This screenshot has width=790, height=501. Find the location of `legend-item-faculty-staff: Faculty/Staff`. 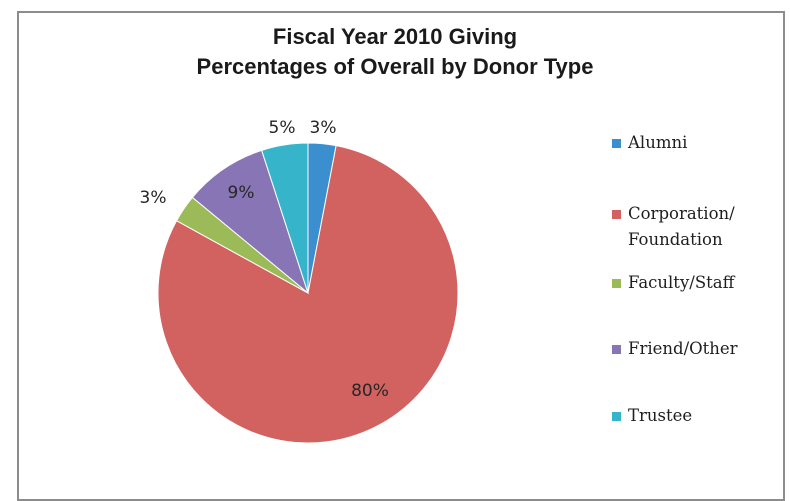

legend-item-faculty-staff: Faculty/Staff is located at coordinates (673, 283).